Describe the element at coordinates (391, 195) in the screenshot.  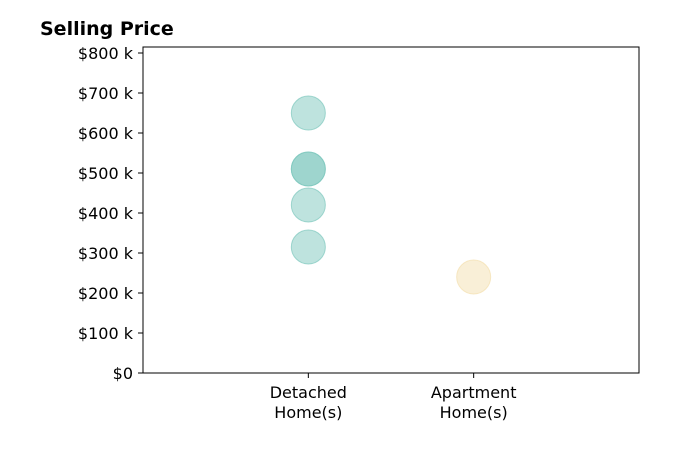
I see `data-points` at that location.